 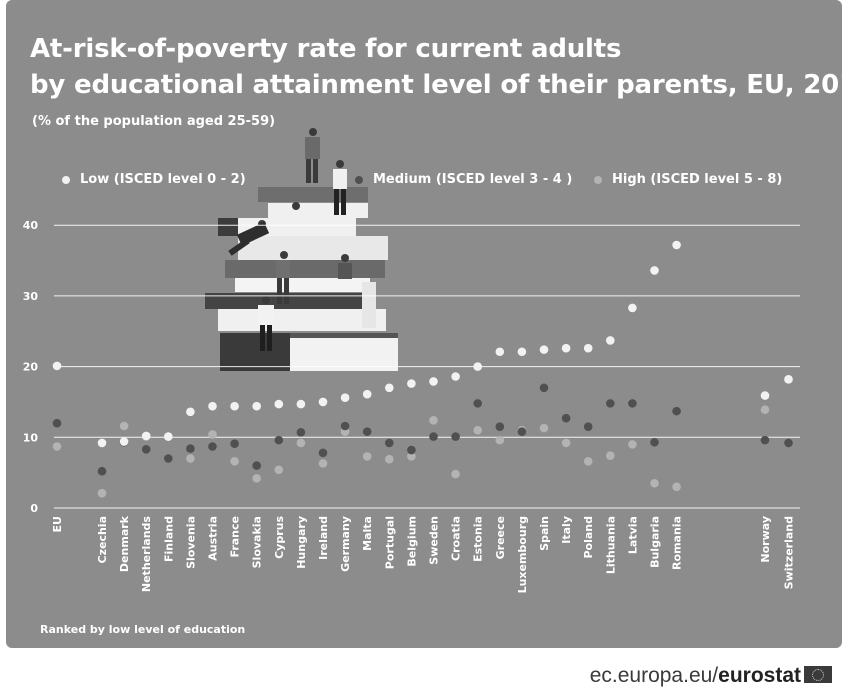 What do you see at coordinates (31, 296) in the screenshot?
I see `y-tick-label: 30` at bounding box center [31, 296].